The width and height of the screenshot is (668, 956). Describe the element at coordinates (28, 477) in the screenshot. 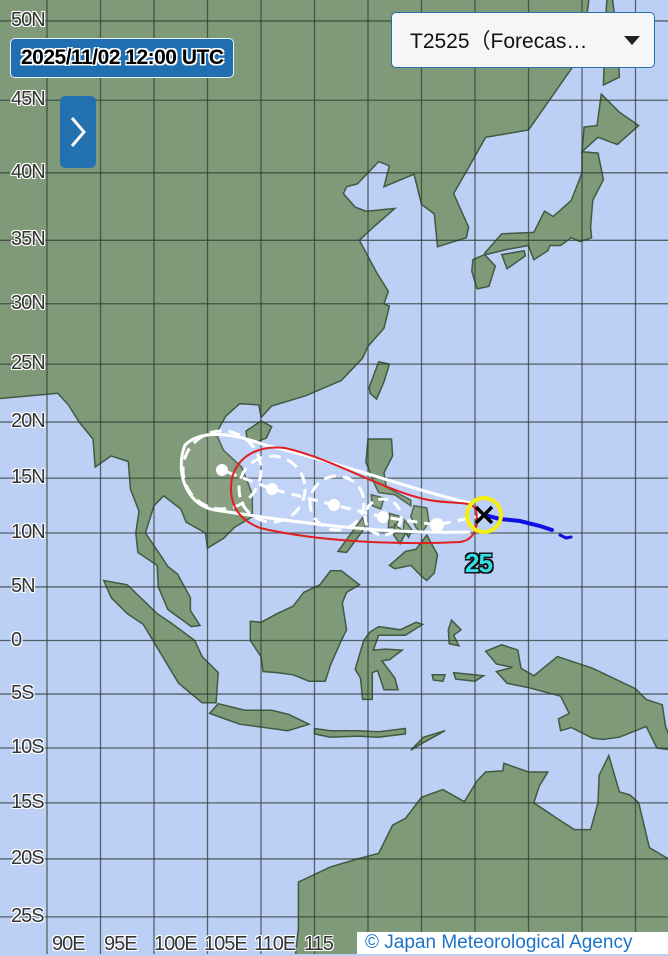

I see `latitude-label: 15N` at that location.